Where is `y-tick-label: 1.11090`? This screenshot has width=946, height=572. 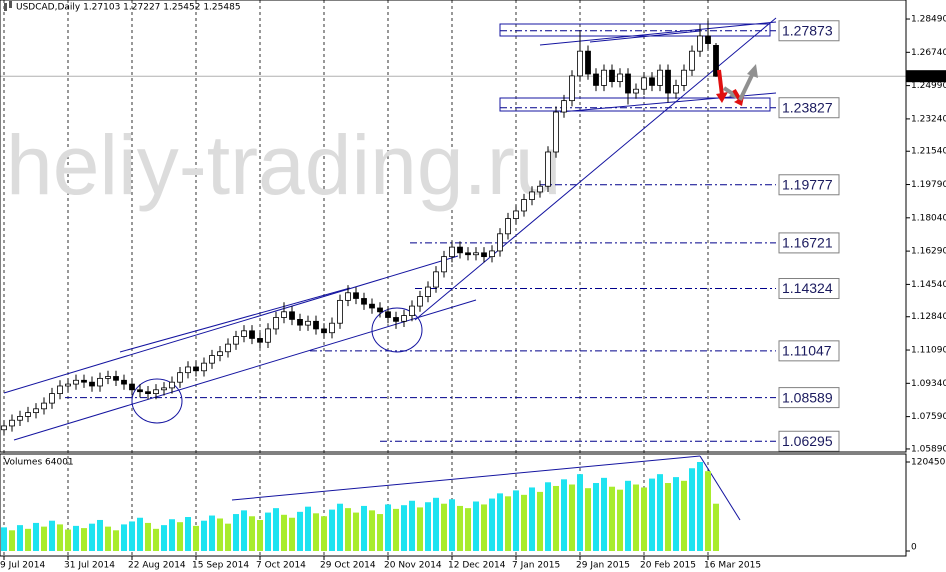 y-tick-label: 1.11090 is located at coordinates (928, 351).